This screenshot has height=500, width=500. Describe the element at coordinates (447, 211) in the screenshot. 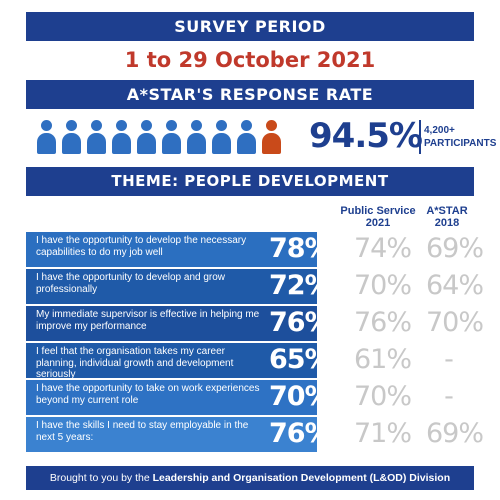

I see `column-label: A*STAR` at that location.